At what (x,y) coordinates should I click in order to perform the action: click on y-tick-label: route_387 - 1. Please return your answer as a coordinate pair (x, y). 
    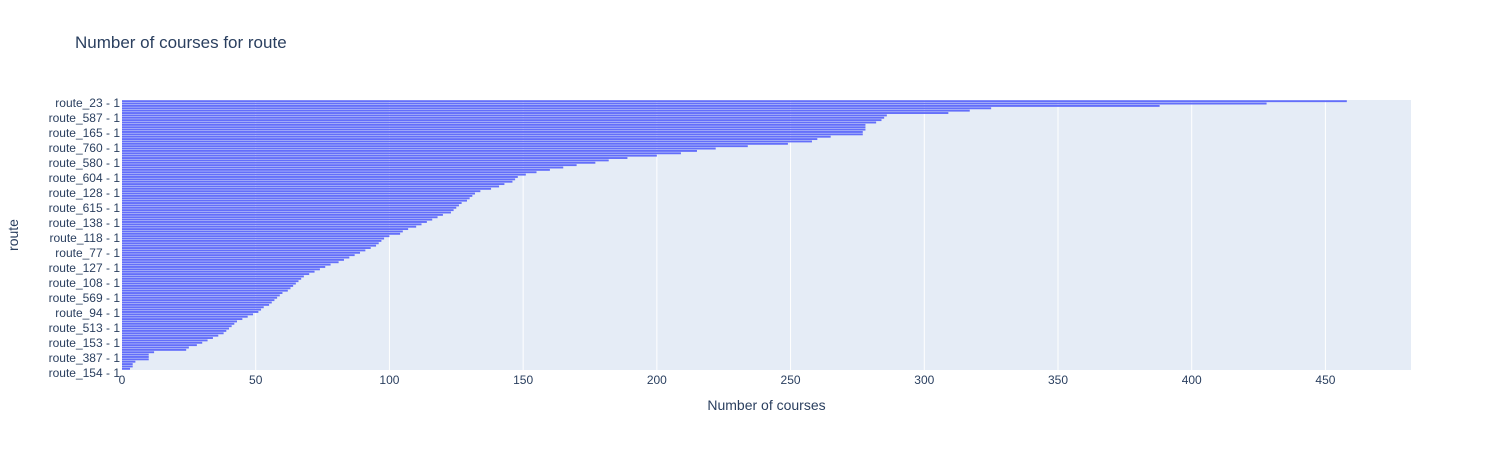
    Looking at the image, I should click on (85, 358).